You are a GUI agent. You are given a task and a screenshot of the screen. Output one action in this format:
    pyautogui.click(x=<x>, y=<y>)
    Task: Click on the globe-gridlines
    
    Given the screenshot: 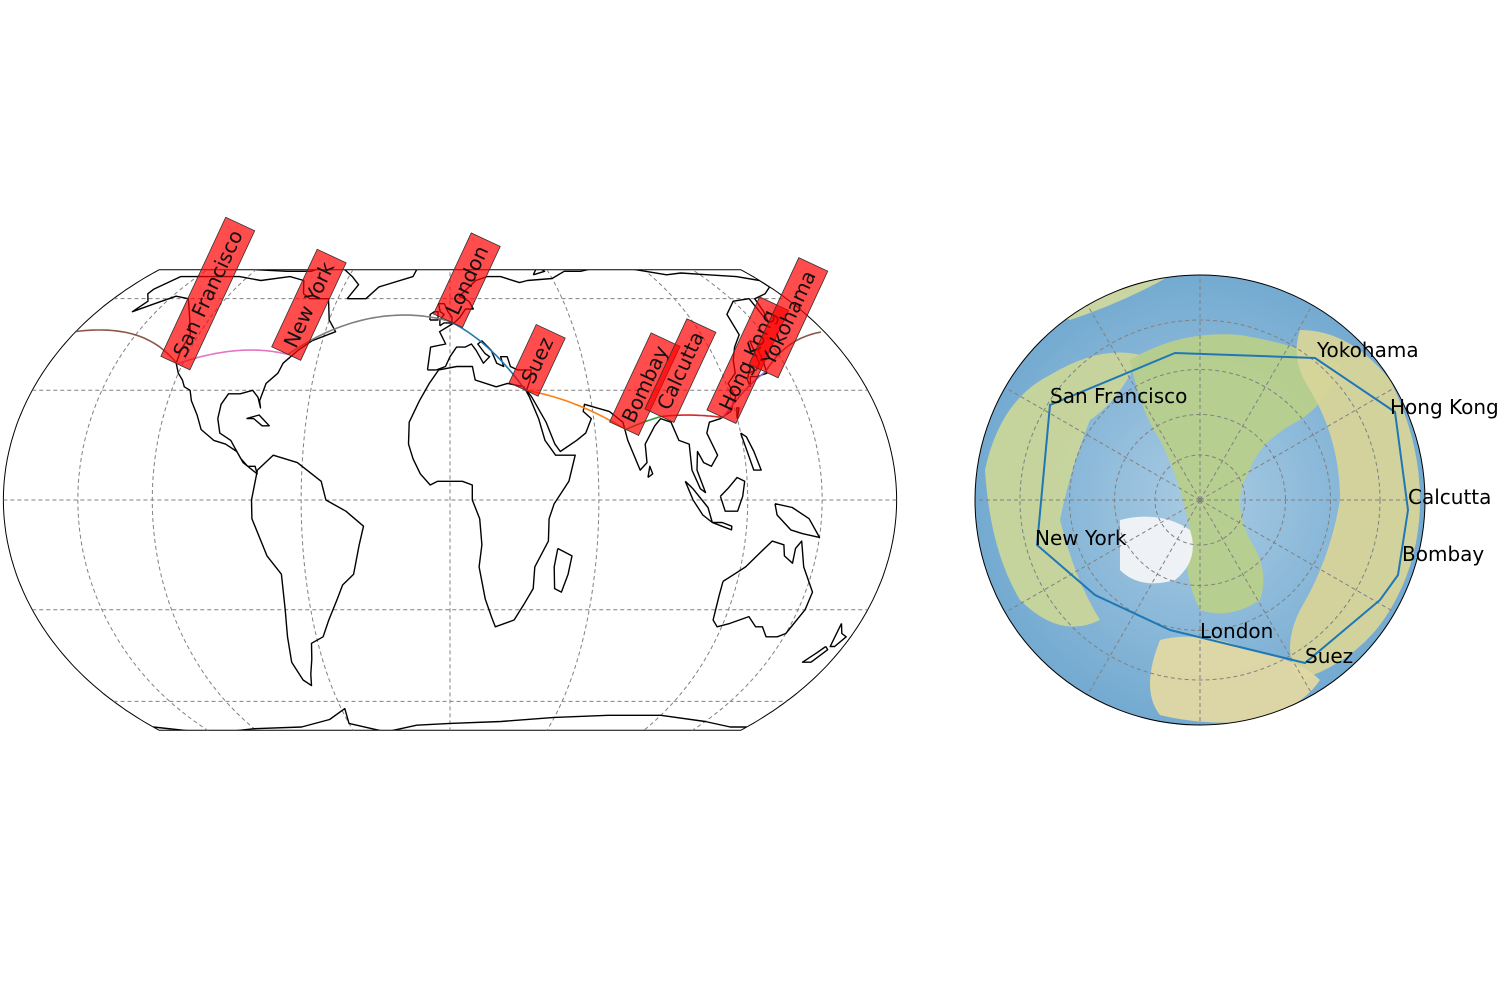 What is the action you would take?
    pyautogui.click(x=1200, y=500)
    